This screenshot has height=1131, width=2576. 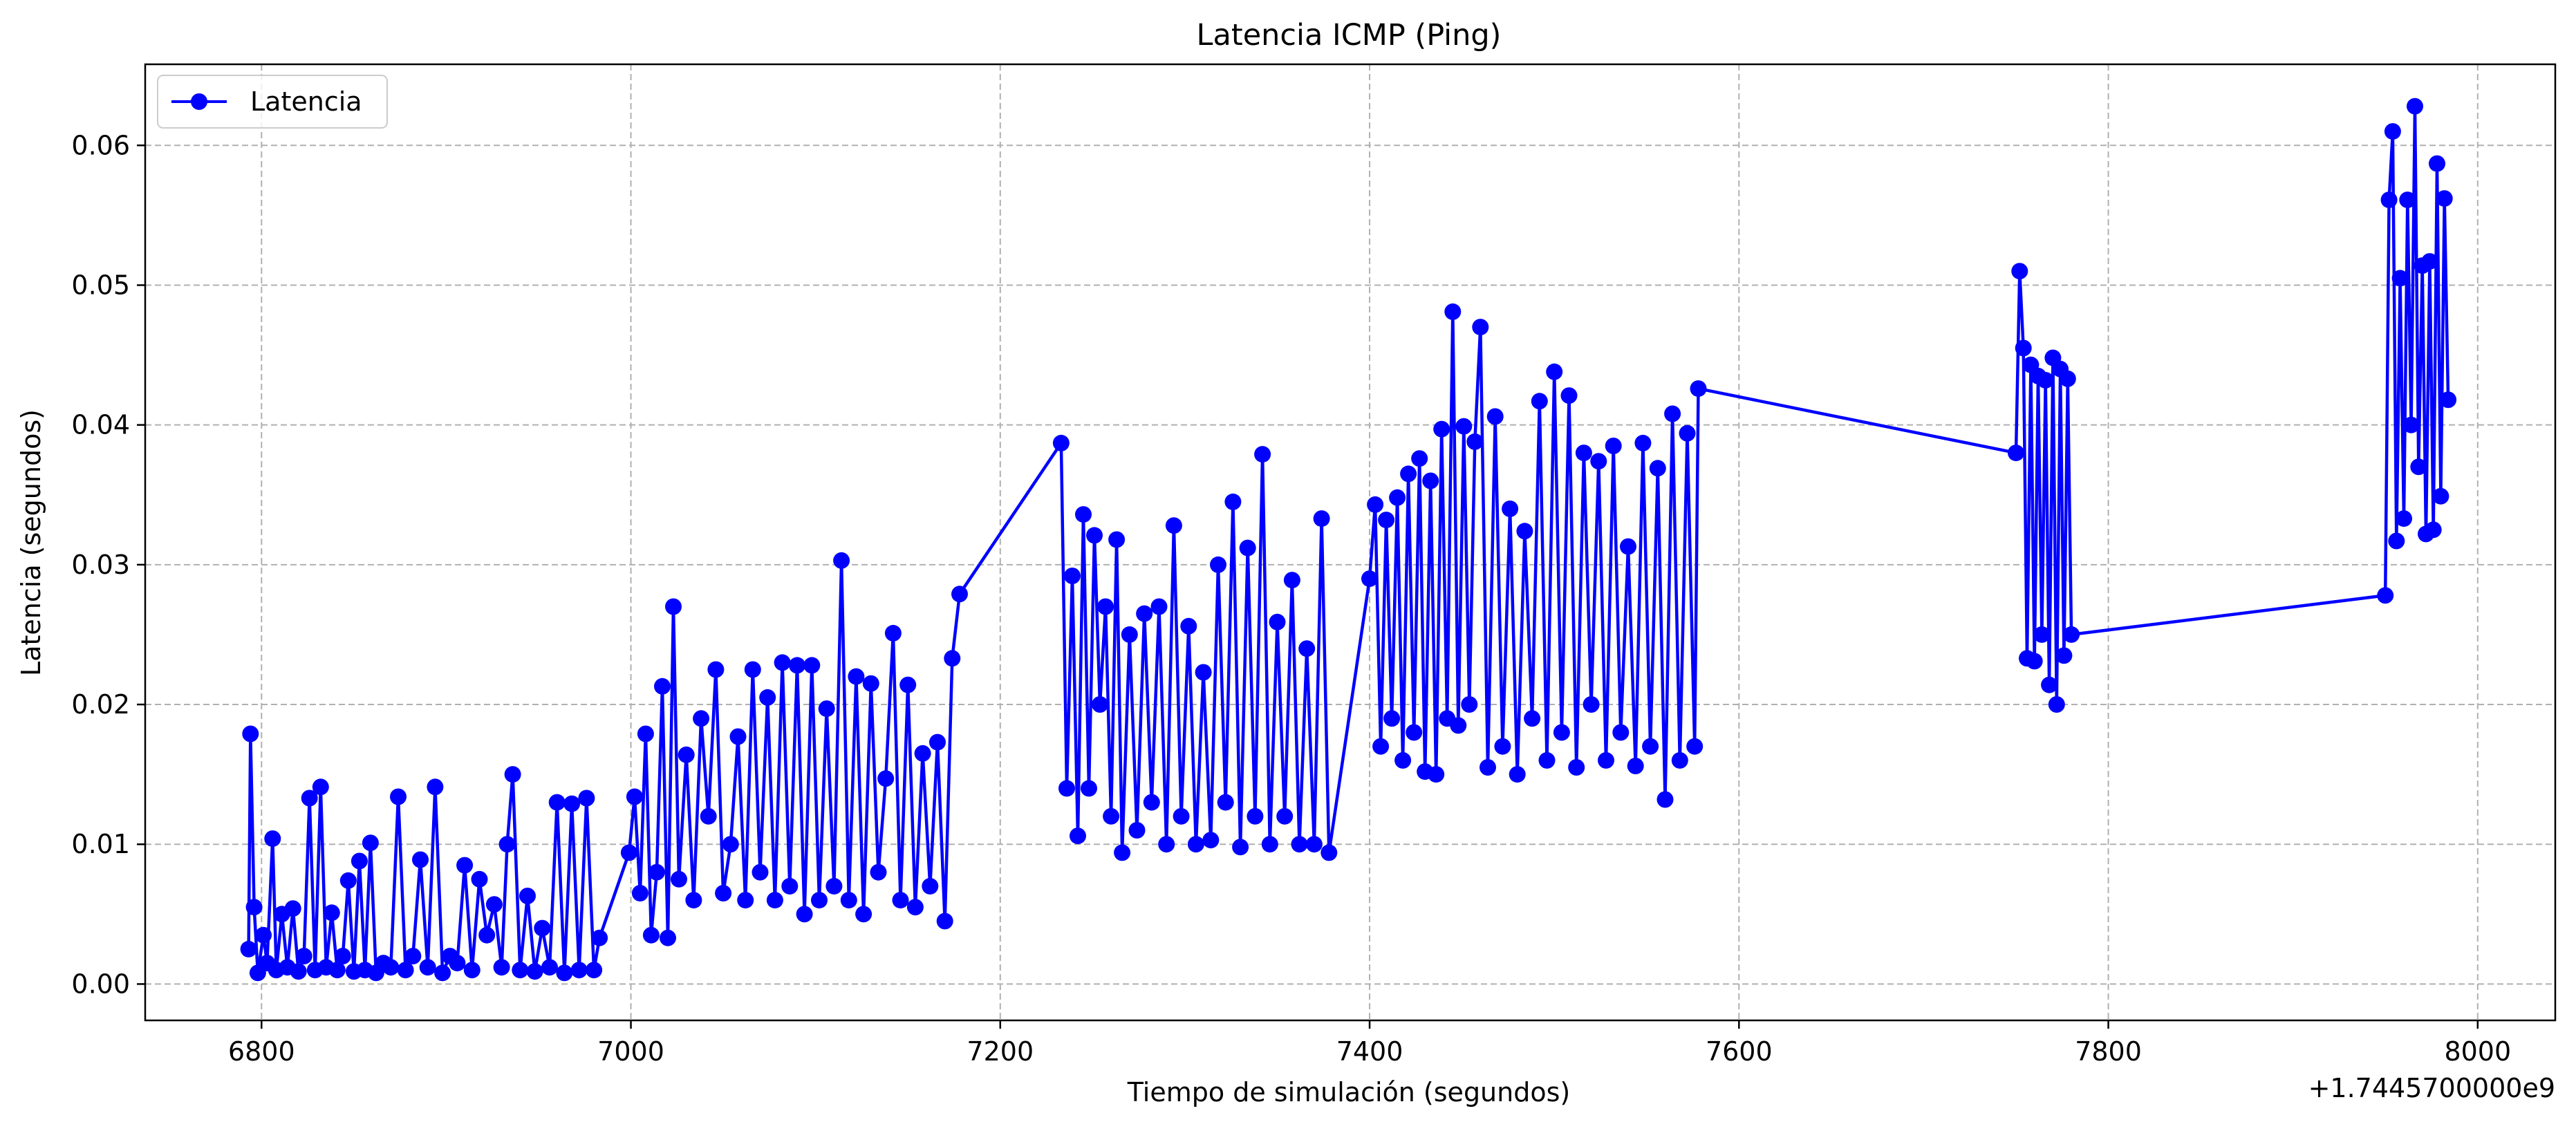 What do you see at coordinates (100, 145) in the screenshot?
I see `y-tick-label: 0.06` at bounding box center [100, 145].